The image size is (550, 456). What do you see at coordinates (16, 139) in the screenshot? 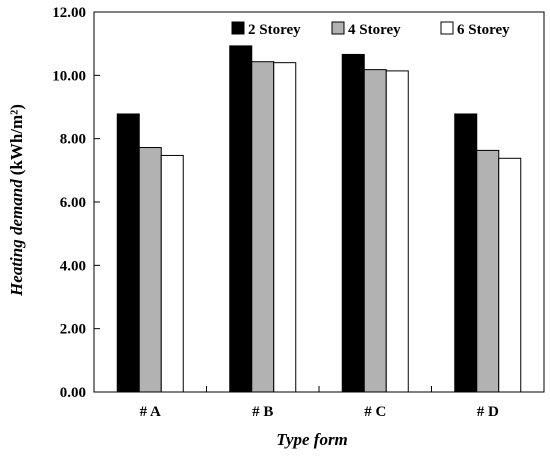
I see `y-axis-unit: (kWh/m²)` at bounding box center [16, 139].